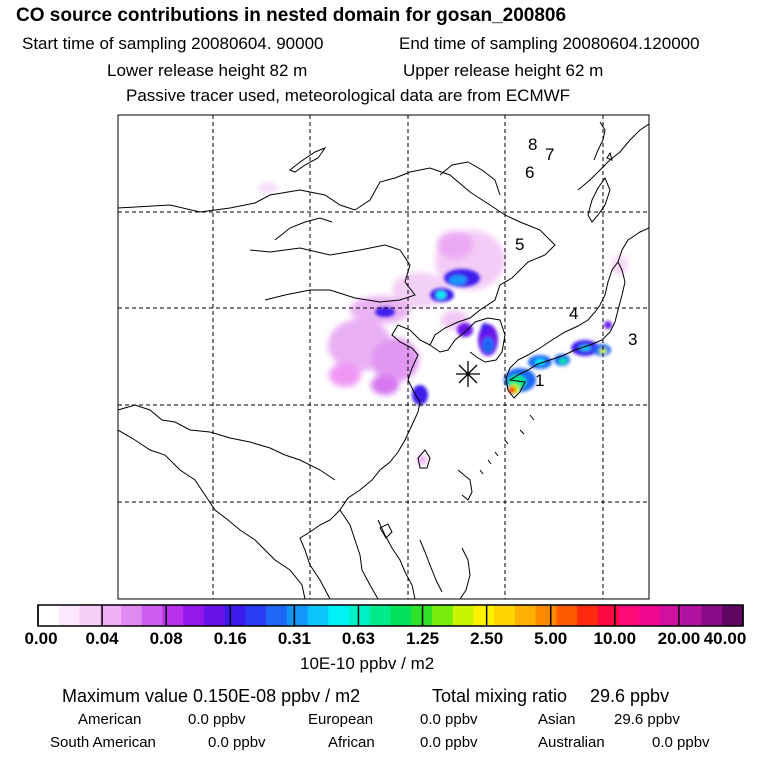 This screenshot has width=768, height=768. Describe the element at coordinates (615, 638) in the screenshot. I see `colorbar-tick-label: 10.00` at that location.